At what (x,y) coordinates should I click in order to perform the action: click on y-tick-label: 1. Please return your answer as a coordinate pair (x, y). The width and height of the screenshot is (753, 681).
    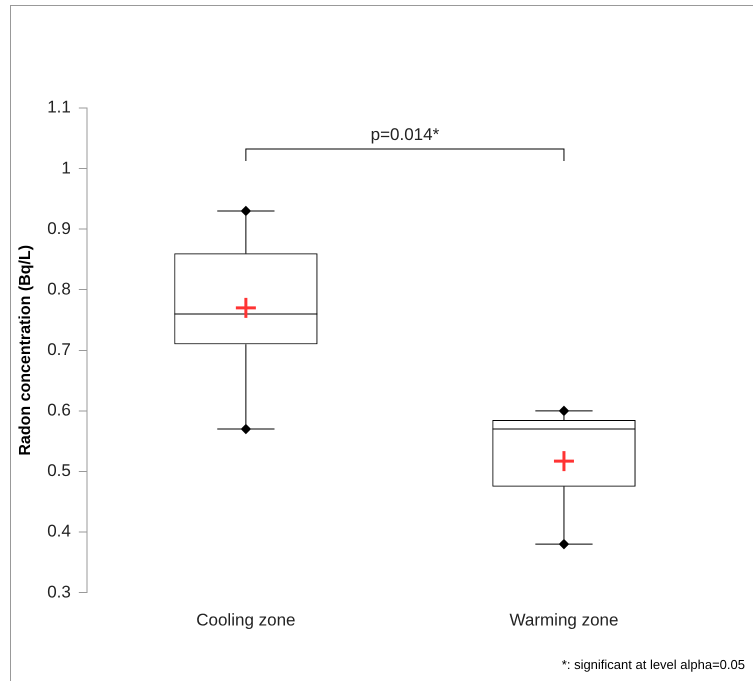
    Looking at the image, I should click on (66, 168).